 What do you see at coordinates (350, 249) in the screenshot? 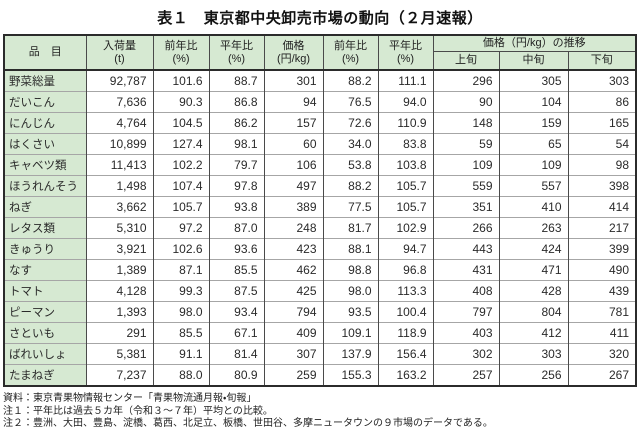
I see `value-cell: 88.1` at bounding box center [350, 249].